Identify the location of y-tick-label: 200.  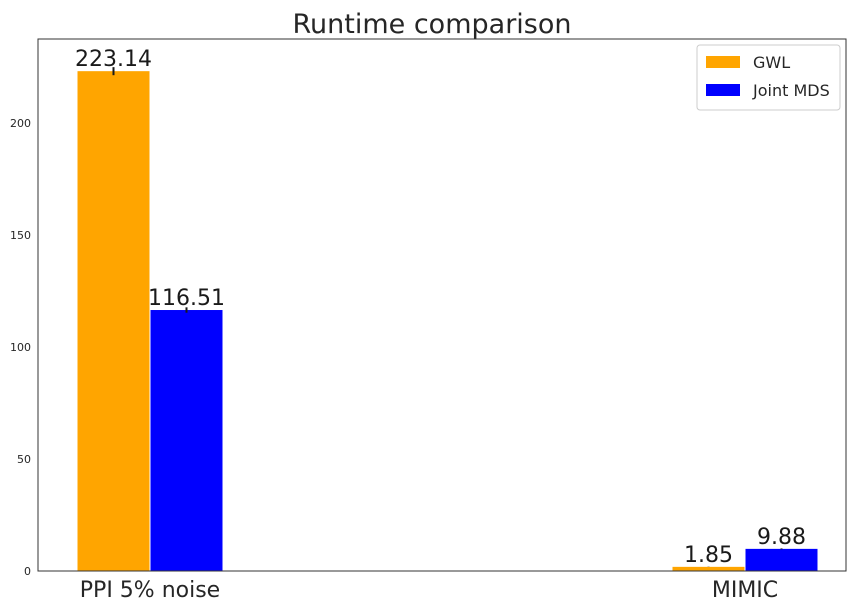
(20, 123).